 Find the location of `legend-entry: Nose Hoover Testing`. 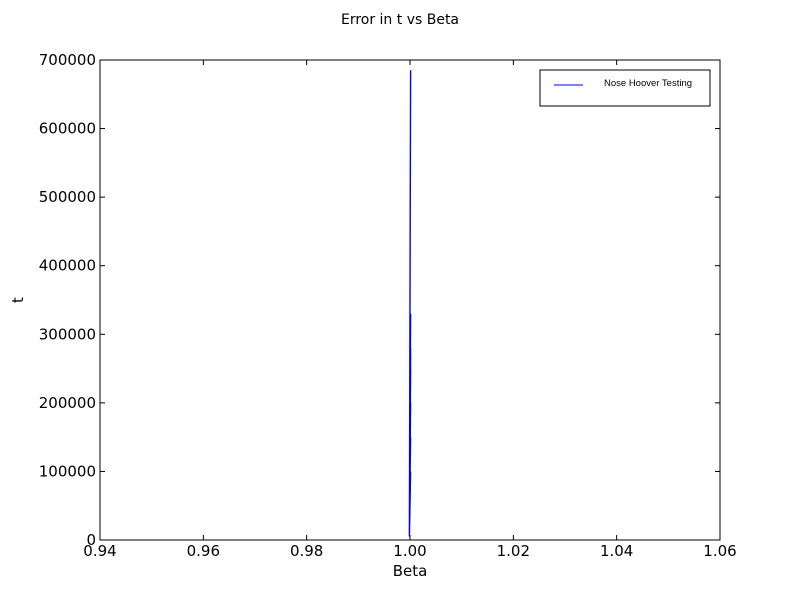

legend-entry: Nose Hoover Testing is located at coordinates (648, 83).